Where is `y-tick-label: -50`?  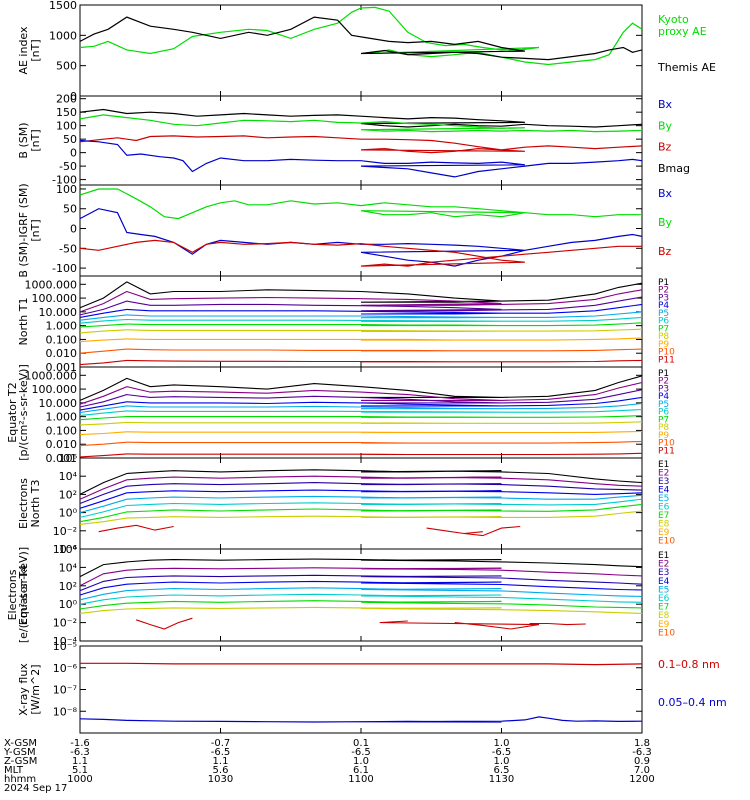
y-tick-label: -50 is located at coordinates (68, 166).